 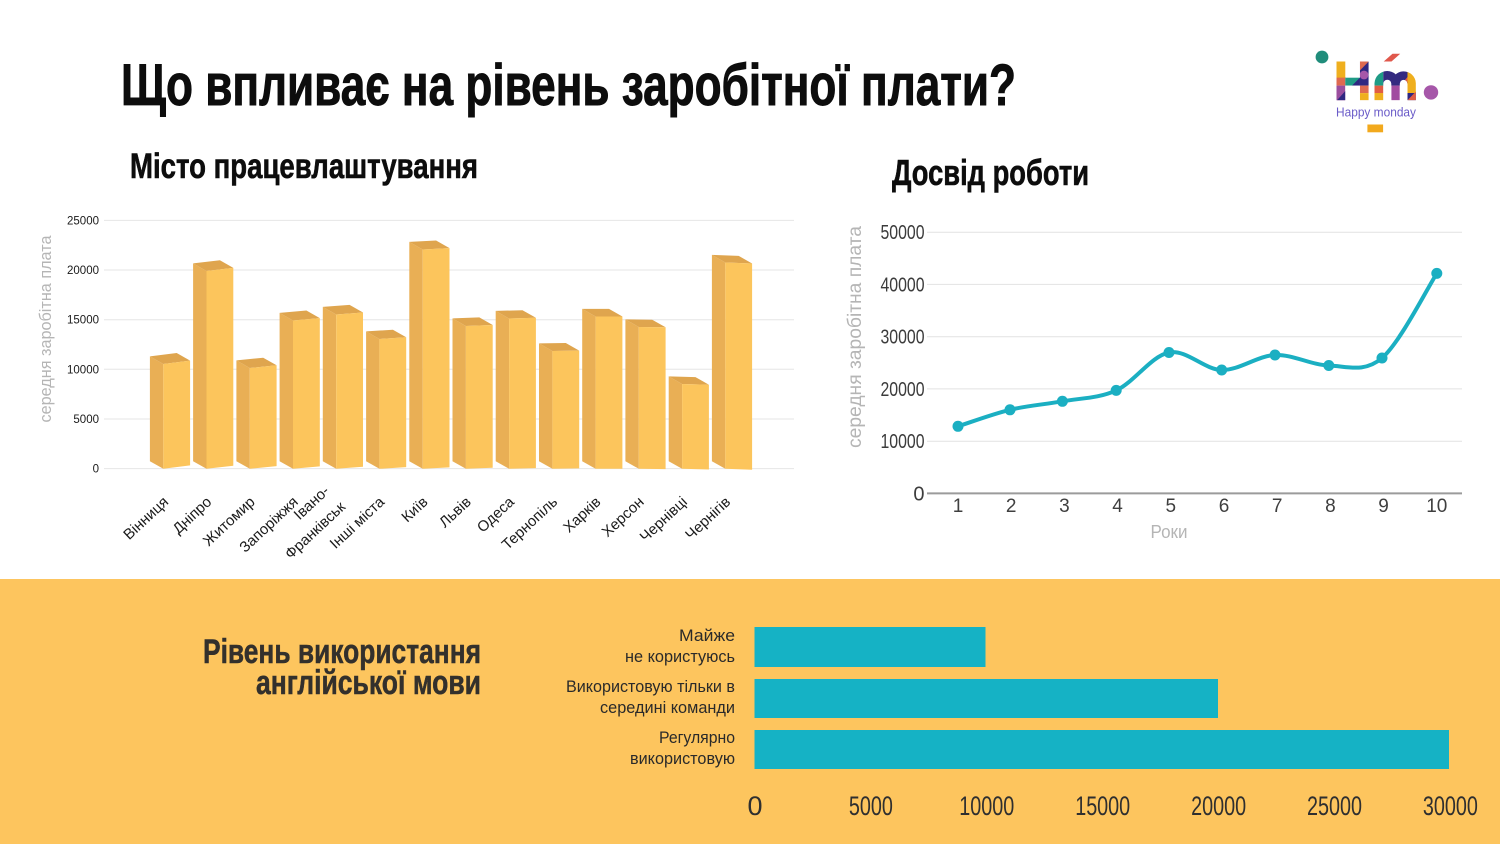 I want to click on svg-text: Майже, so click(x=707, y=635).